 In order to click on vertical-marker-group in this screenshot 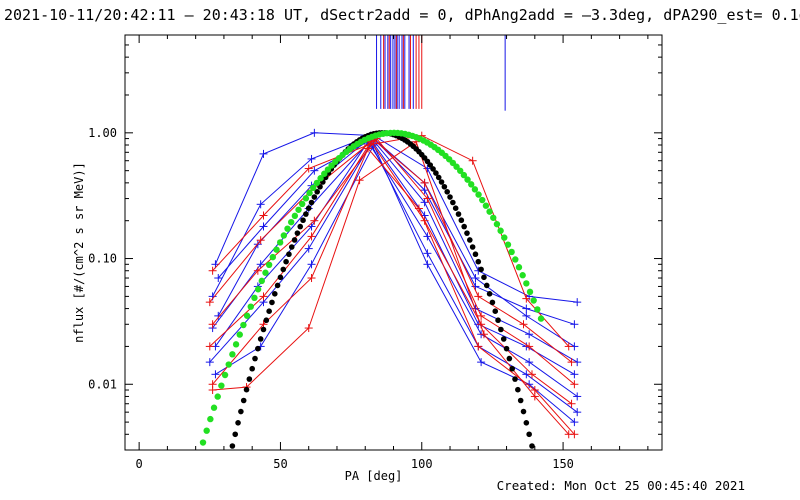, I will do `click(441, 73)`.